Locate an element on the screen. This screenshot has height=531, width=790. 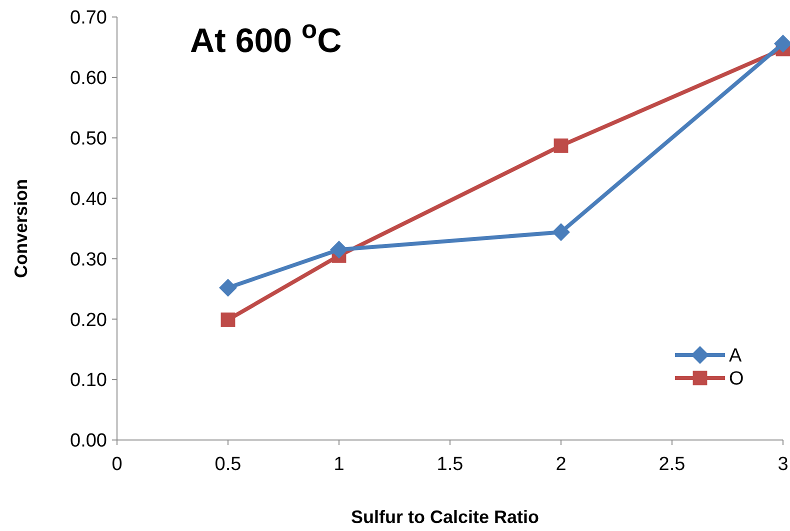
y-tick-label: 0.40 is located at coordinates (88, 199).